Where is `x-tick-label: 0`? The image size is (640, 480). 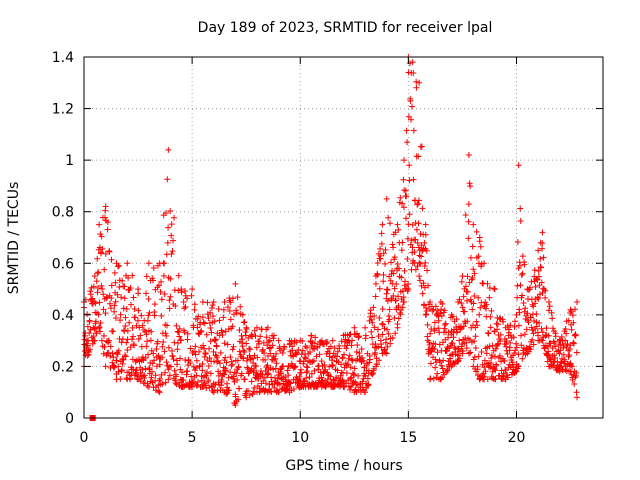
x-tick-label: 0 is located at coordinates (84, 438).